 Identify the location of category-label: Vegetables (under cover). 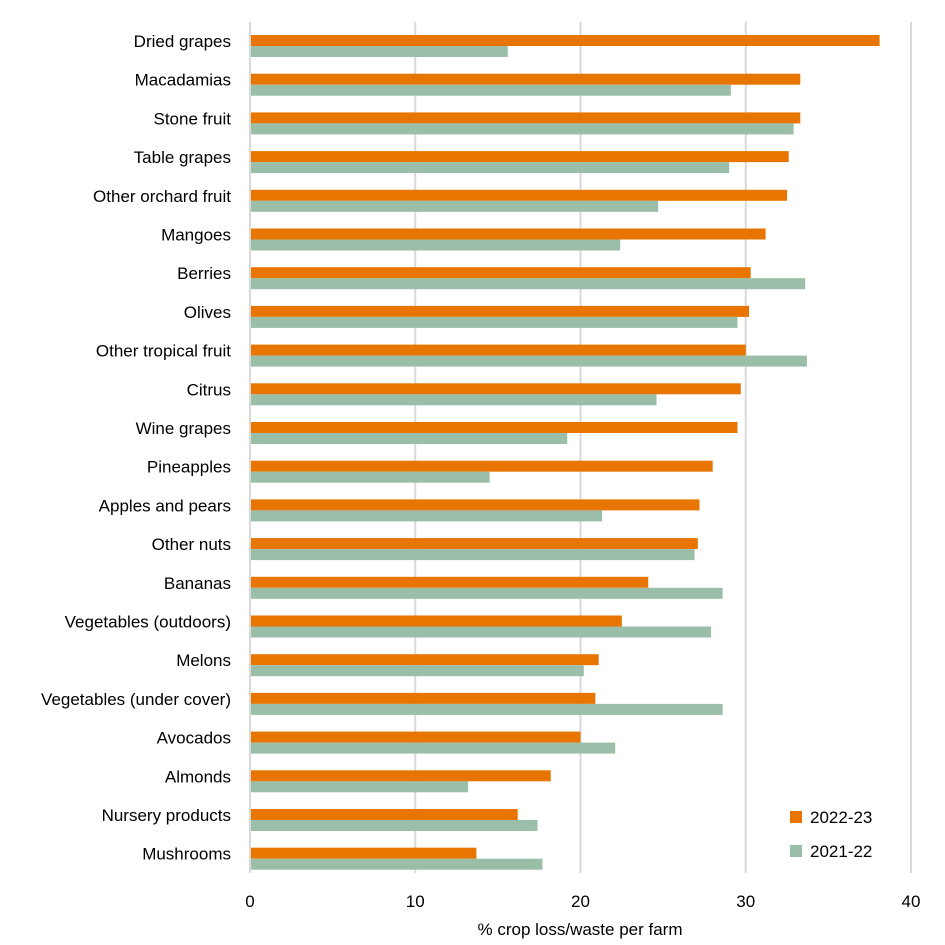
(136, 699).